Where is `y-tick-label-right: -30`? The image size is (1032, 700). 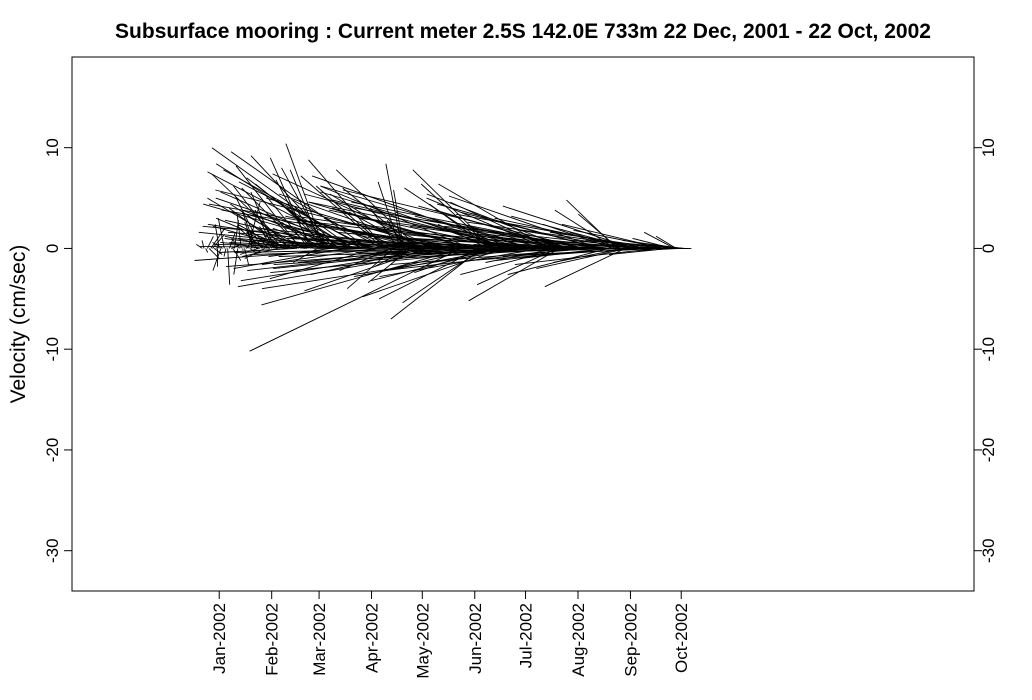
y-tick-label-right: -30 is located at coordinates (988, 550).